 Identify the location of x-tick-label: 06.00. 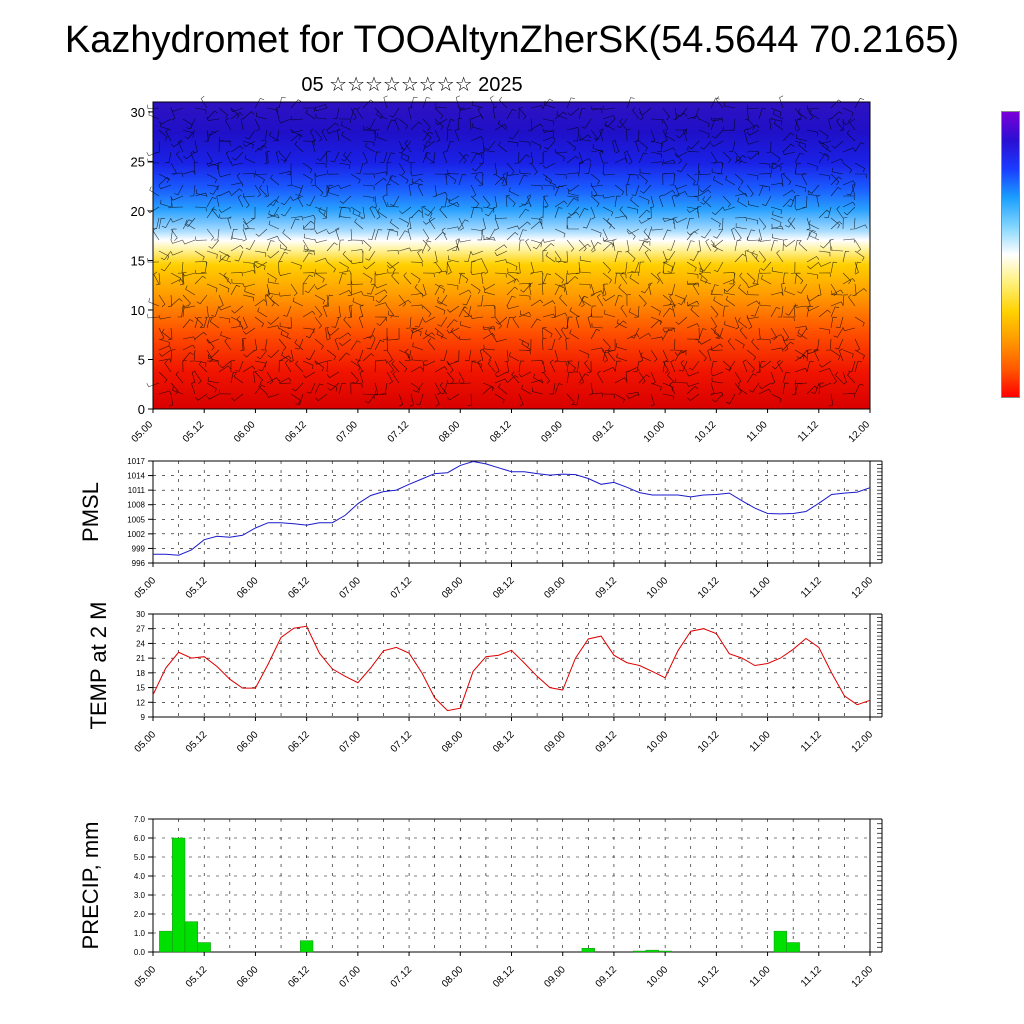
(248, 588).